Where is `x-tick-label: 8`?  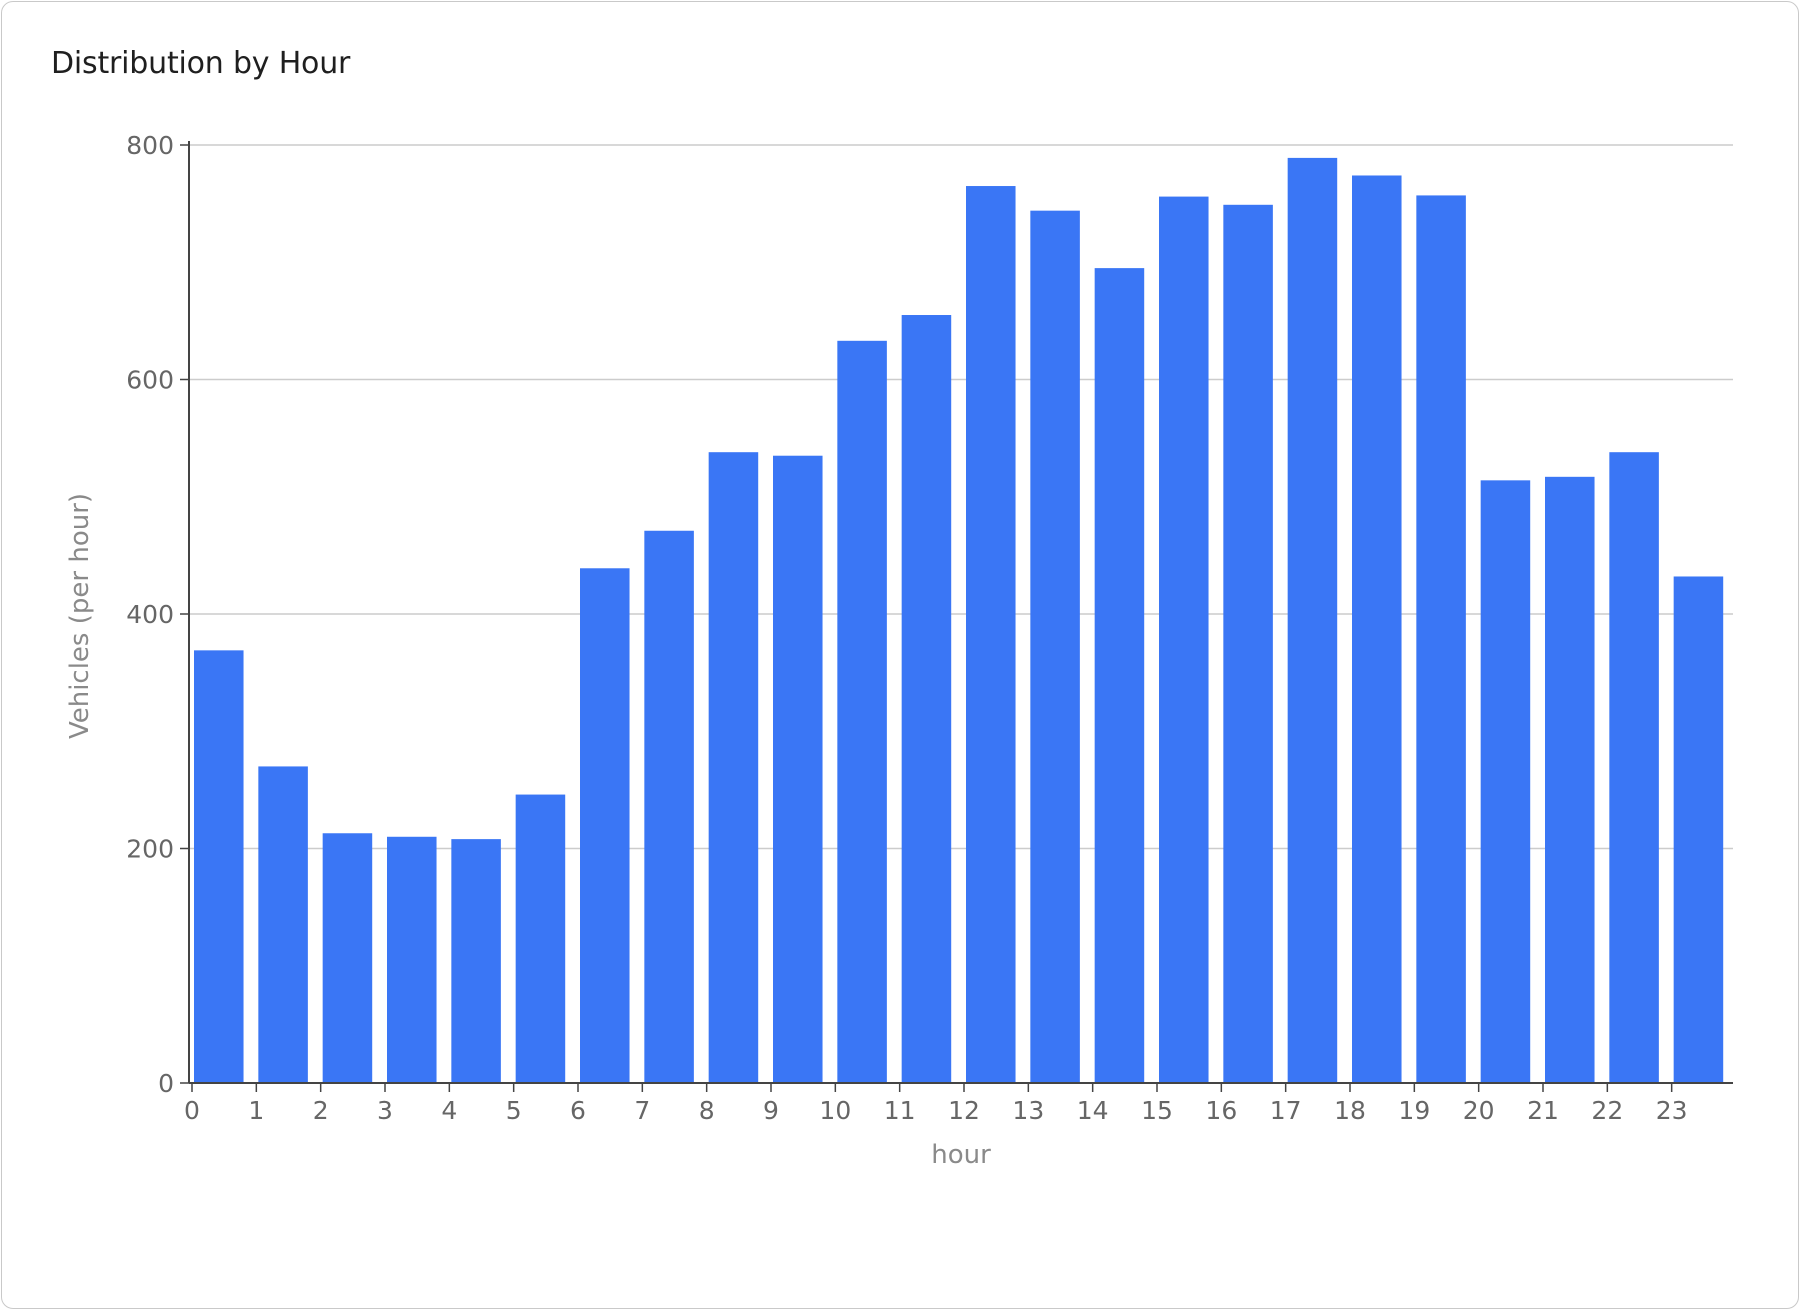 x-tick-label: 8 is located at coordinates (707, 1110).